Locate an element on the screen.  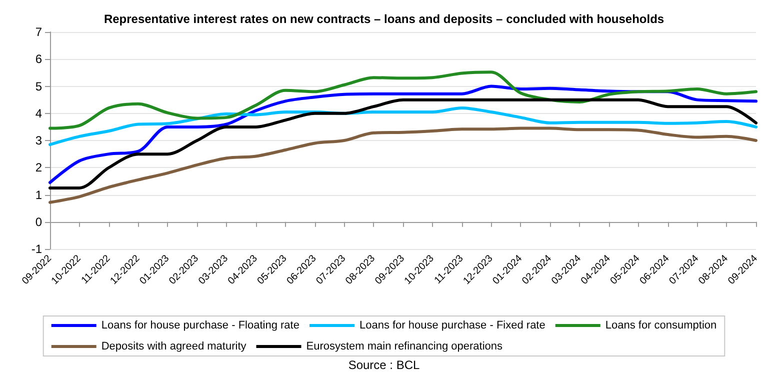
y-tick-label: 5 is located at coordinates (38, 86).